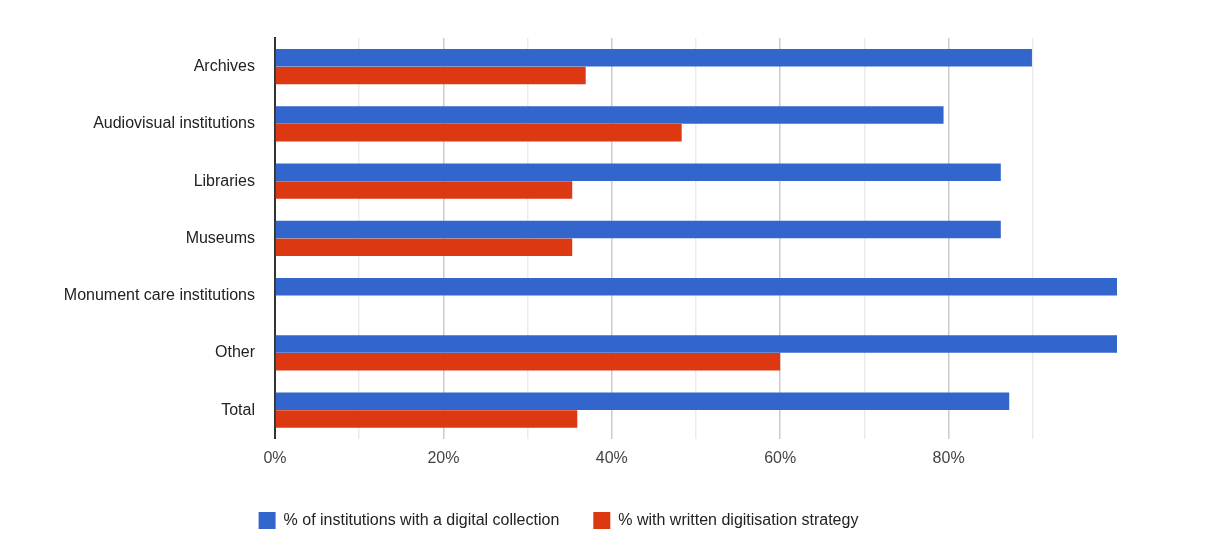 Image resolution: width=1206 pixels, height=543 pixels. Describe the element at coordinates (238, 409) in the screenshot. I see `y-tick-label: Total` at that location.